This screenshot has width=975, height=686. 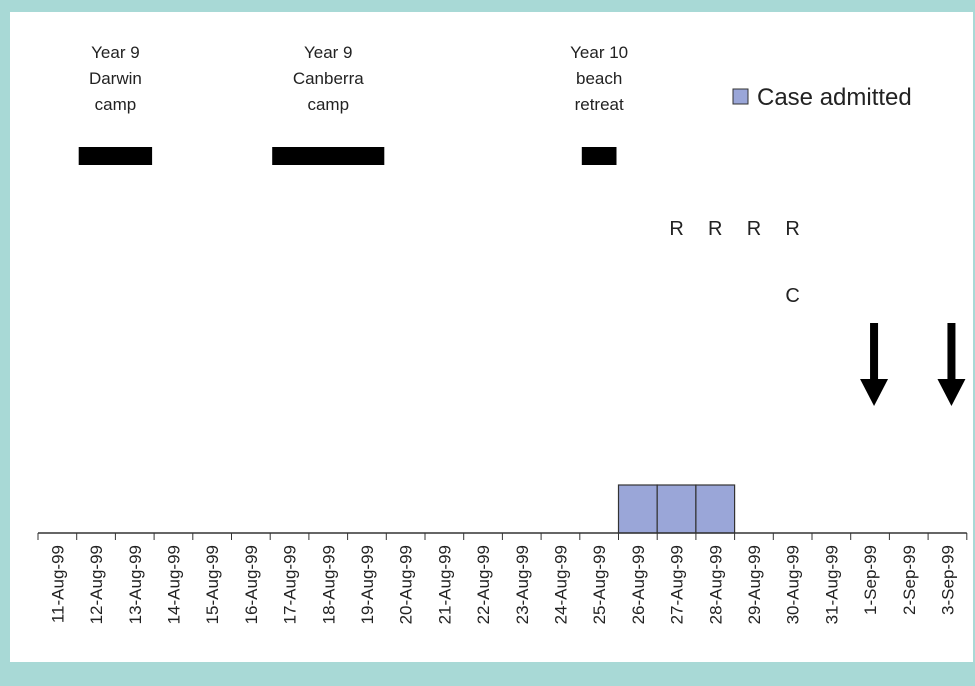 What do you see at coordinates (599, 584) in the screenshot?
I see `x-tick-label: 25-Aug-99` at bounding box center [599, 584].